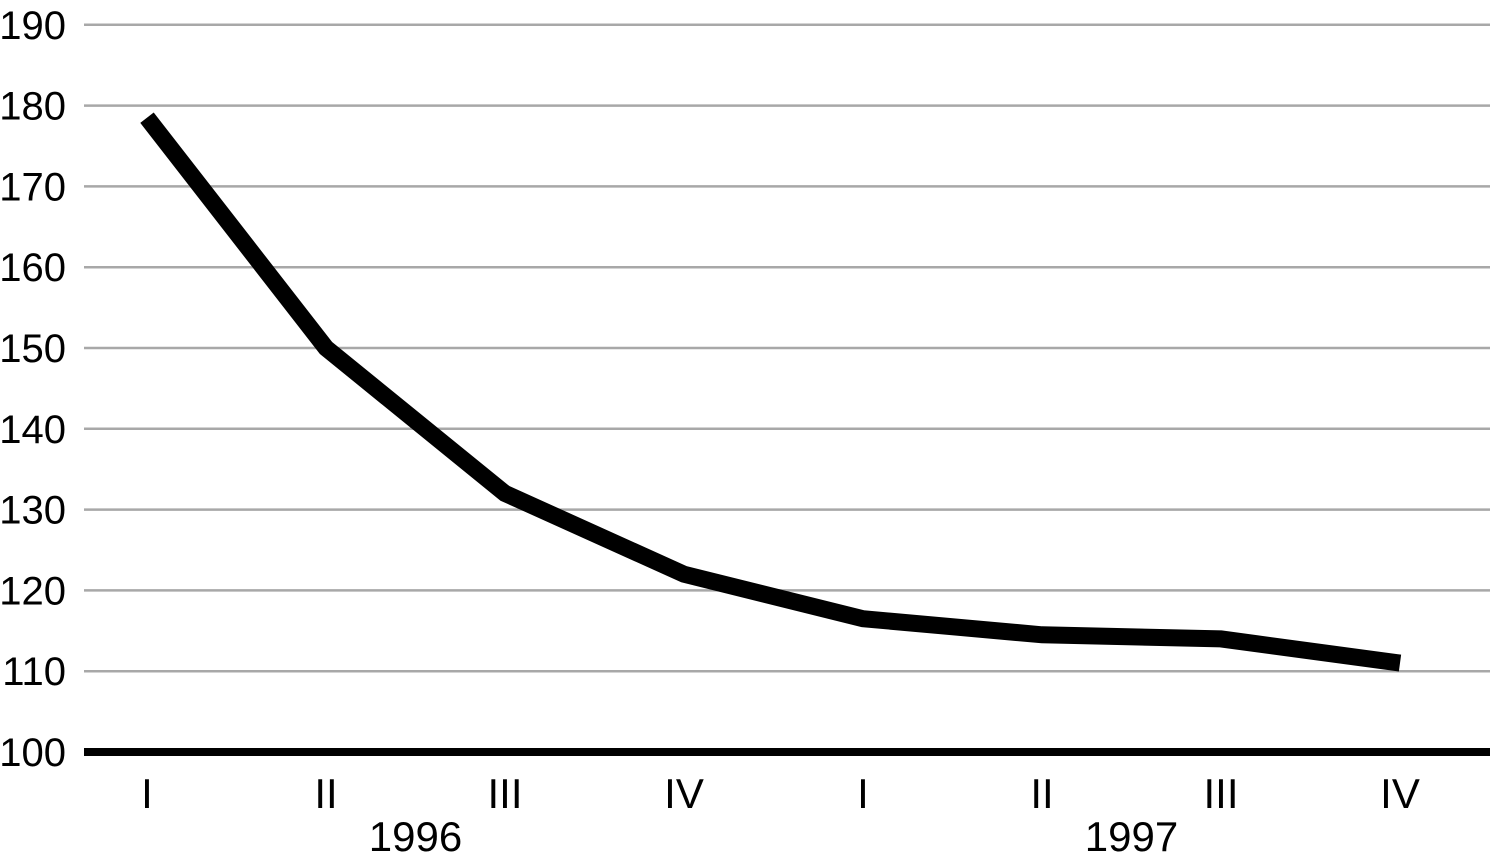  I want to click on x-axis-quarter-label-6: II, so click(1041, 793).